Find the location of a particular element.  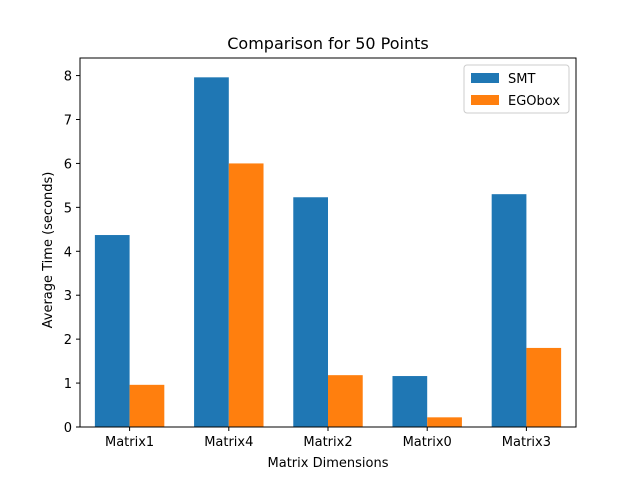

y-tick-label: 1 is located at coordinates (68, 384).